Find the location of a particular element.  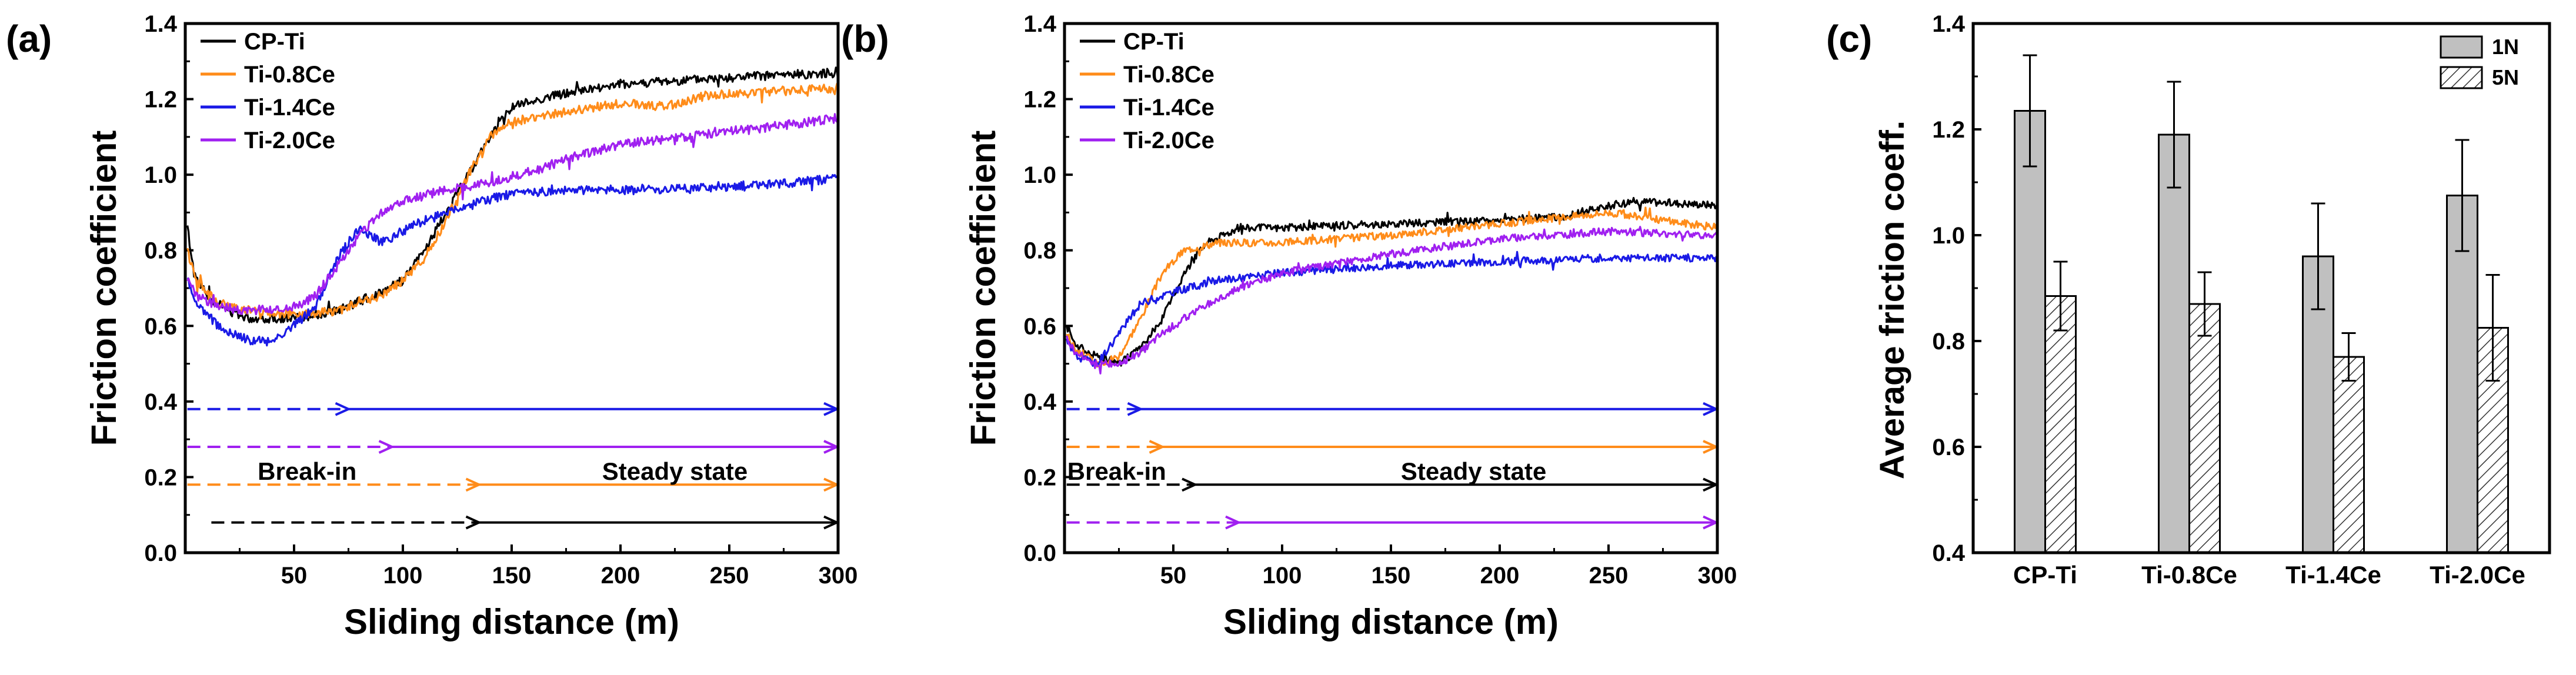

panel-label: (a) is located at coordinates (29, 39).